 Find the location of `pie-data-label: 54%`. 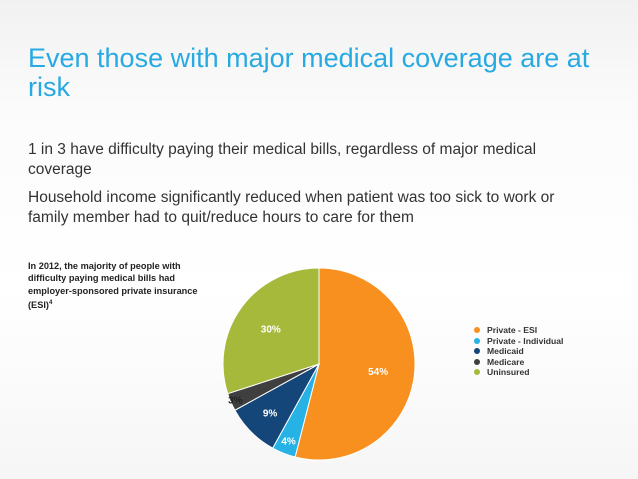

pie-data-label: 54% is located at coordinates (378, 372).